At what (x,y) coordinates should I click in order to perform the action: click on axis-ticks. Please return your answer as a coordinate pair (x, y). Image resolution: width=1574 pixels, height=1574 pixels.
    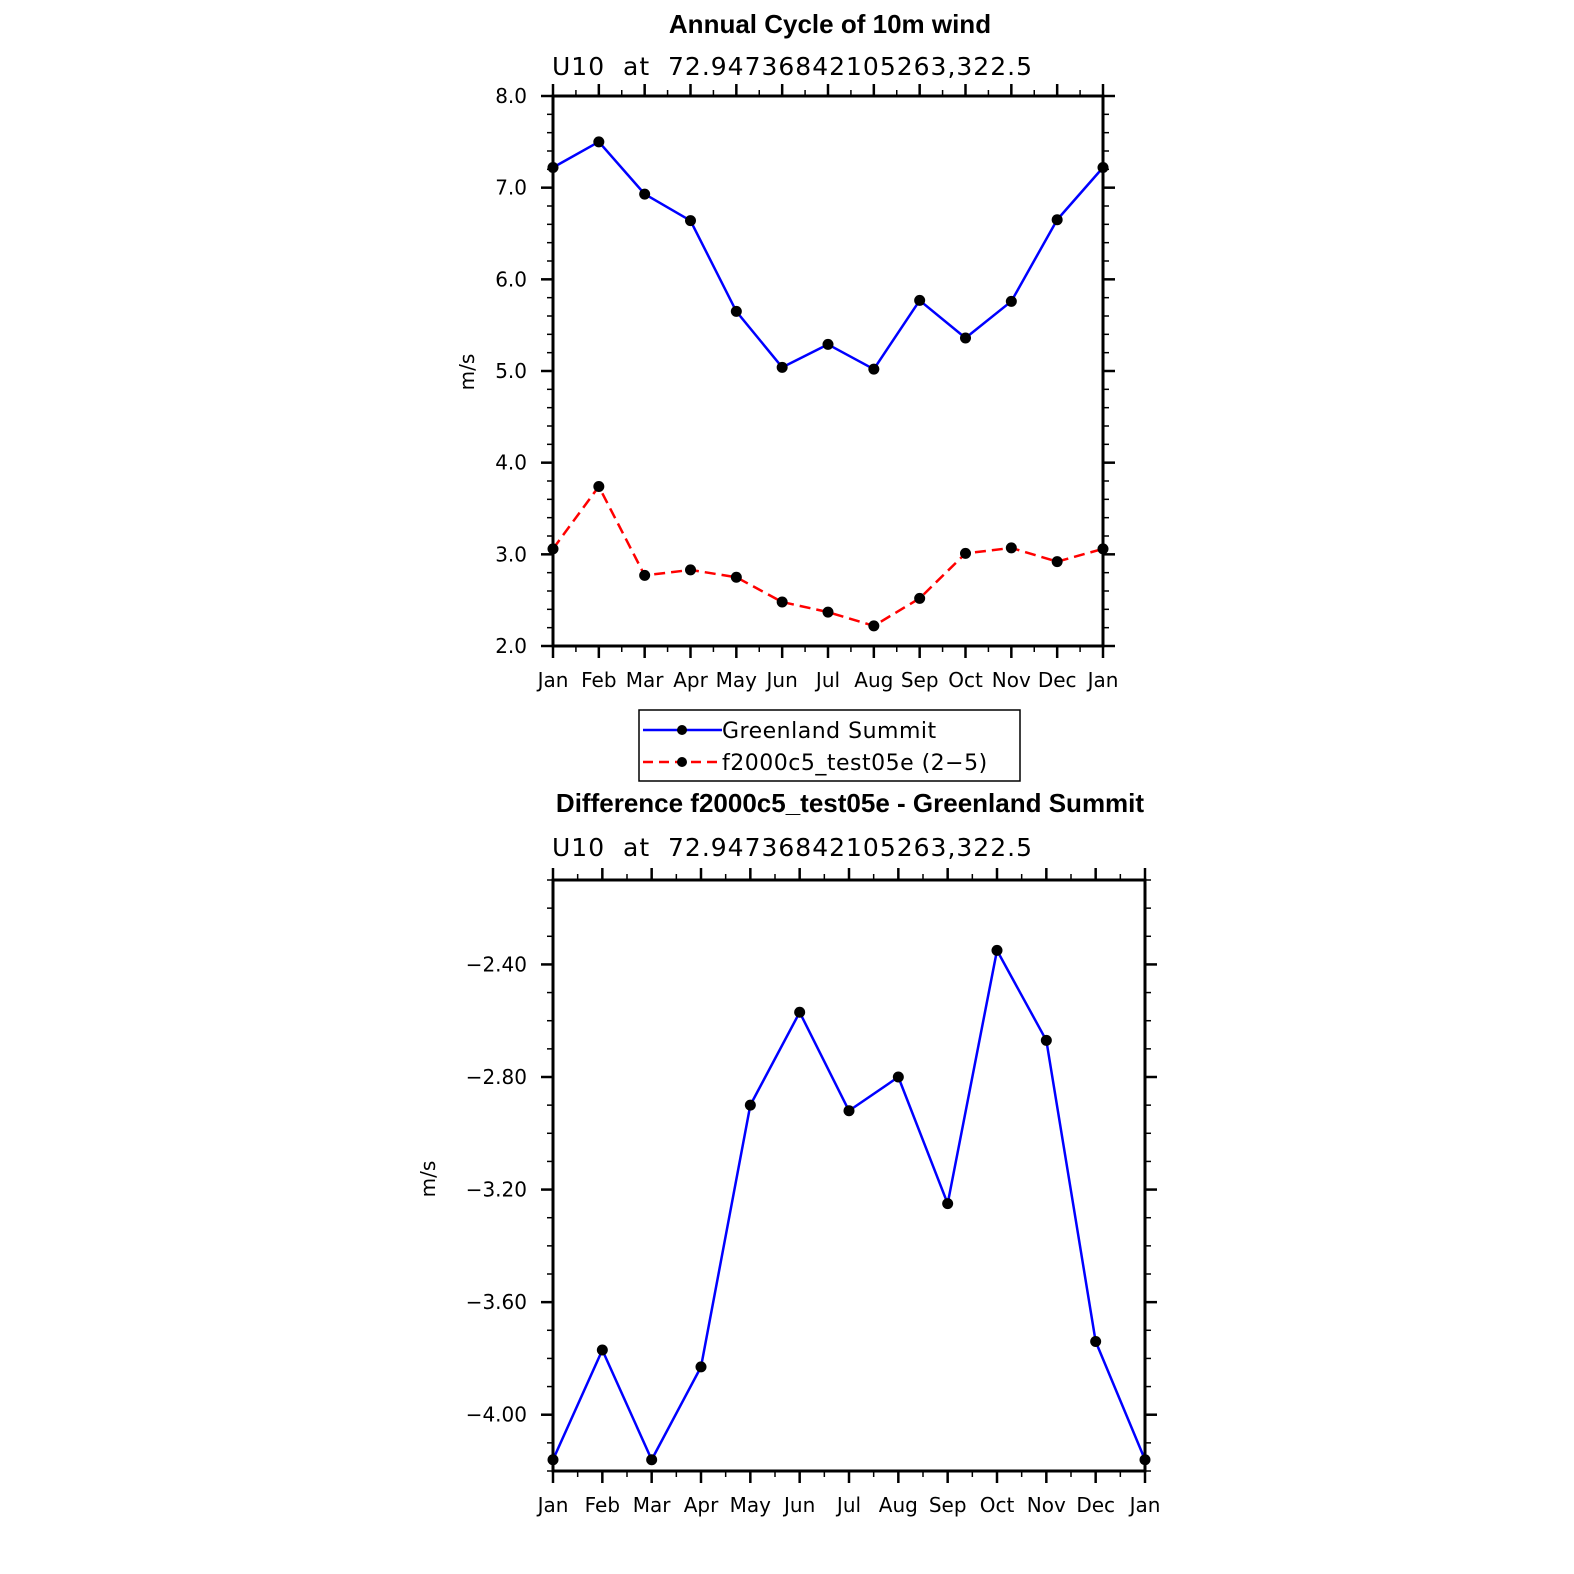
    Looking at the image, I should click on (828, 371).